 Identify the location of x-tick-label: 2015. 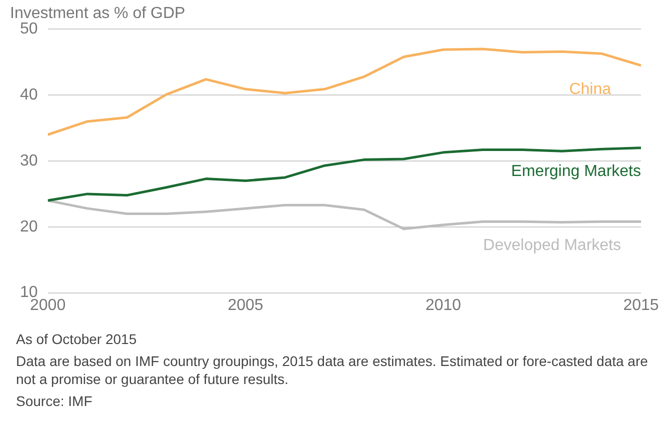
(641, 305).